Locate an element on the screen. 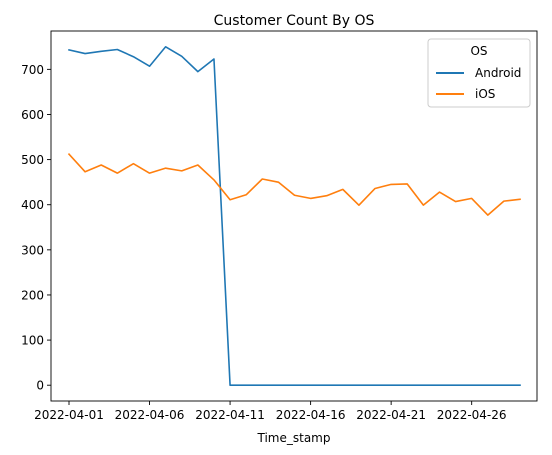 Image resolution: width=552 pixels, height=455 pixels. x-tick-label: 2022-04-21 is located at coordinates (391, 415).